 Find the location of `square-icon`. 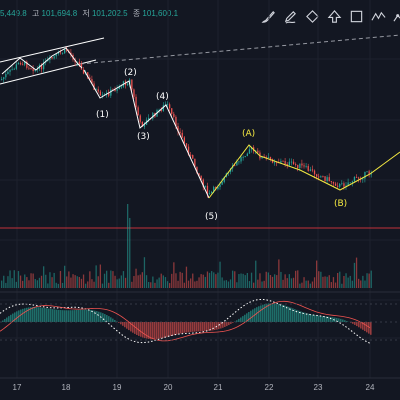

square-icon is located at coordinates (356, 16).